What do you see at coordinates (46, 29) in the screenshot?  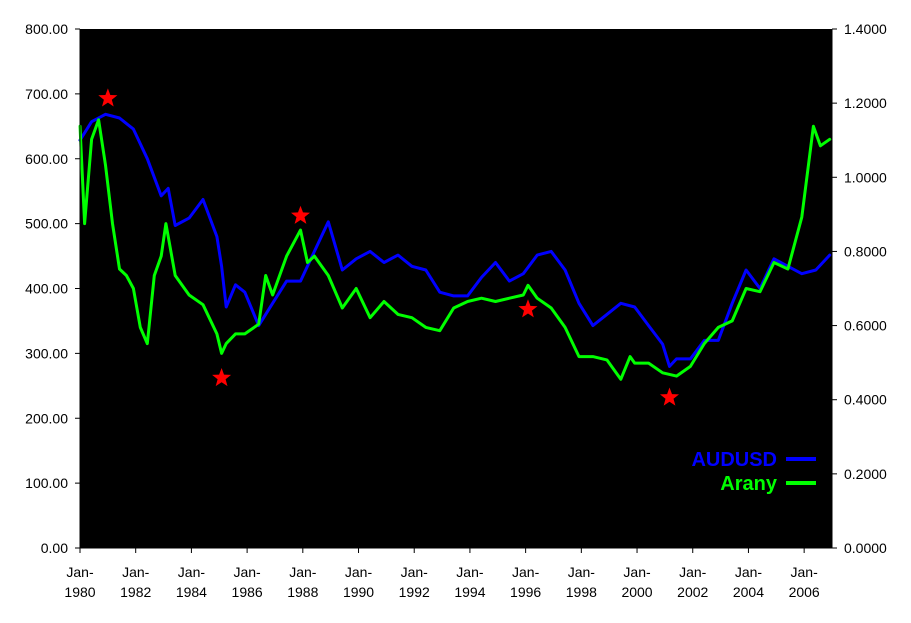 I see `left-tick-label: 800.00` at bounding box center [46, 29].